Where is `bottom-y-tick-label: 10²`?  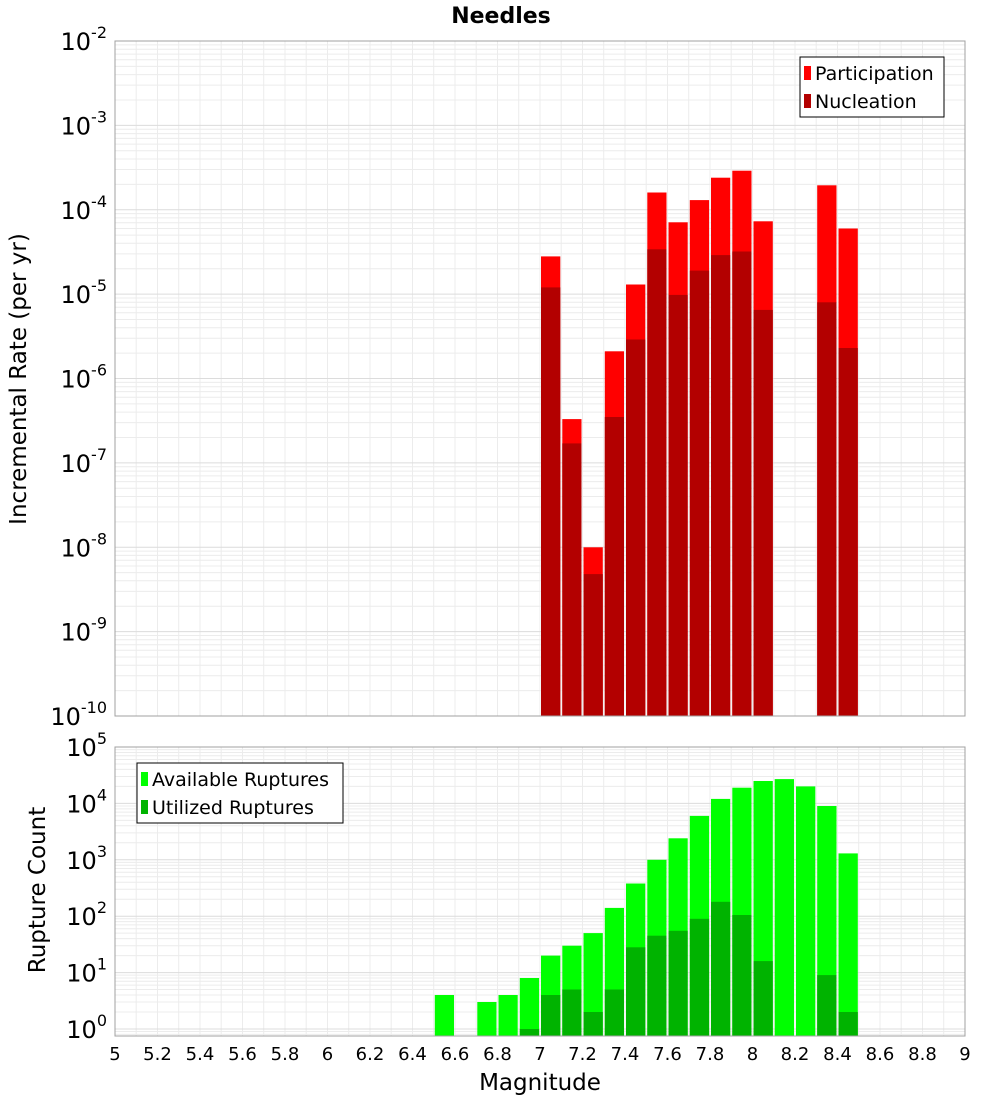
bottom-y-tick-label: 10² is located at coordinates (86, 914).